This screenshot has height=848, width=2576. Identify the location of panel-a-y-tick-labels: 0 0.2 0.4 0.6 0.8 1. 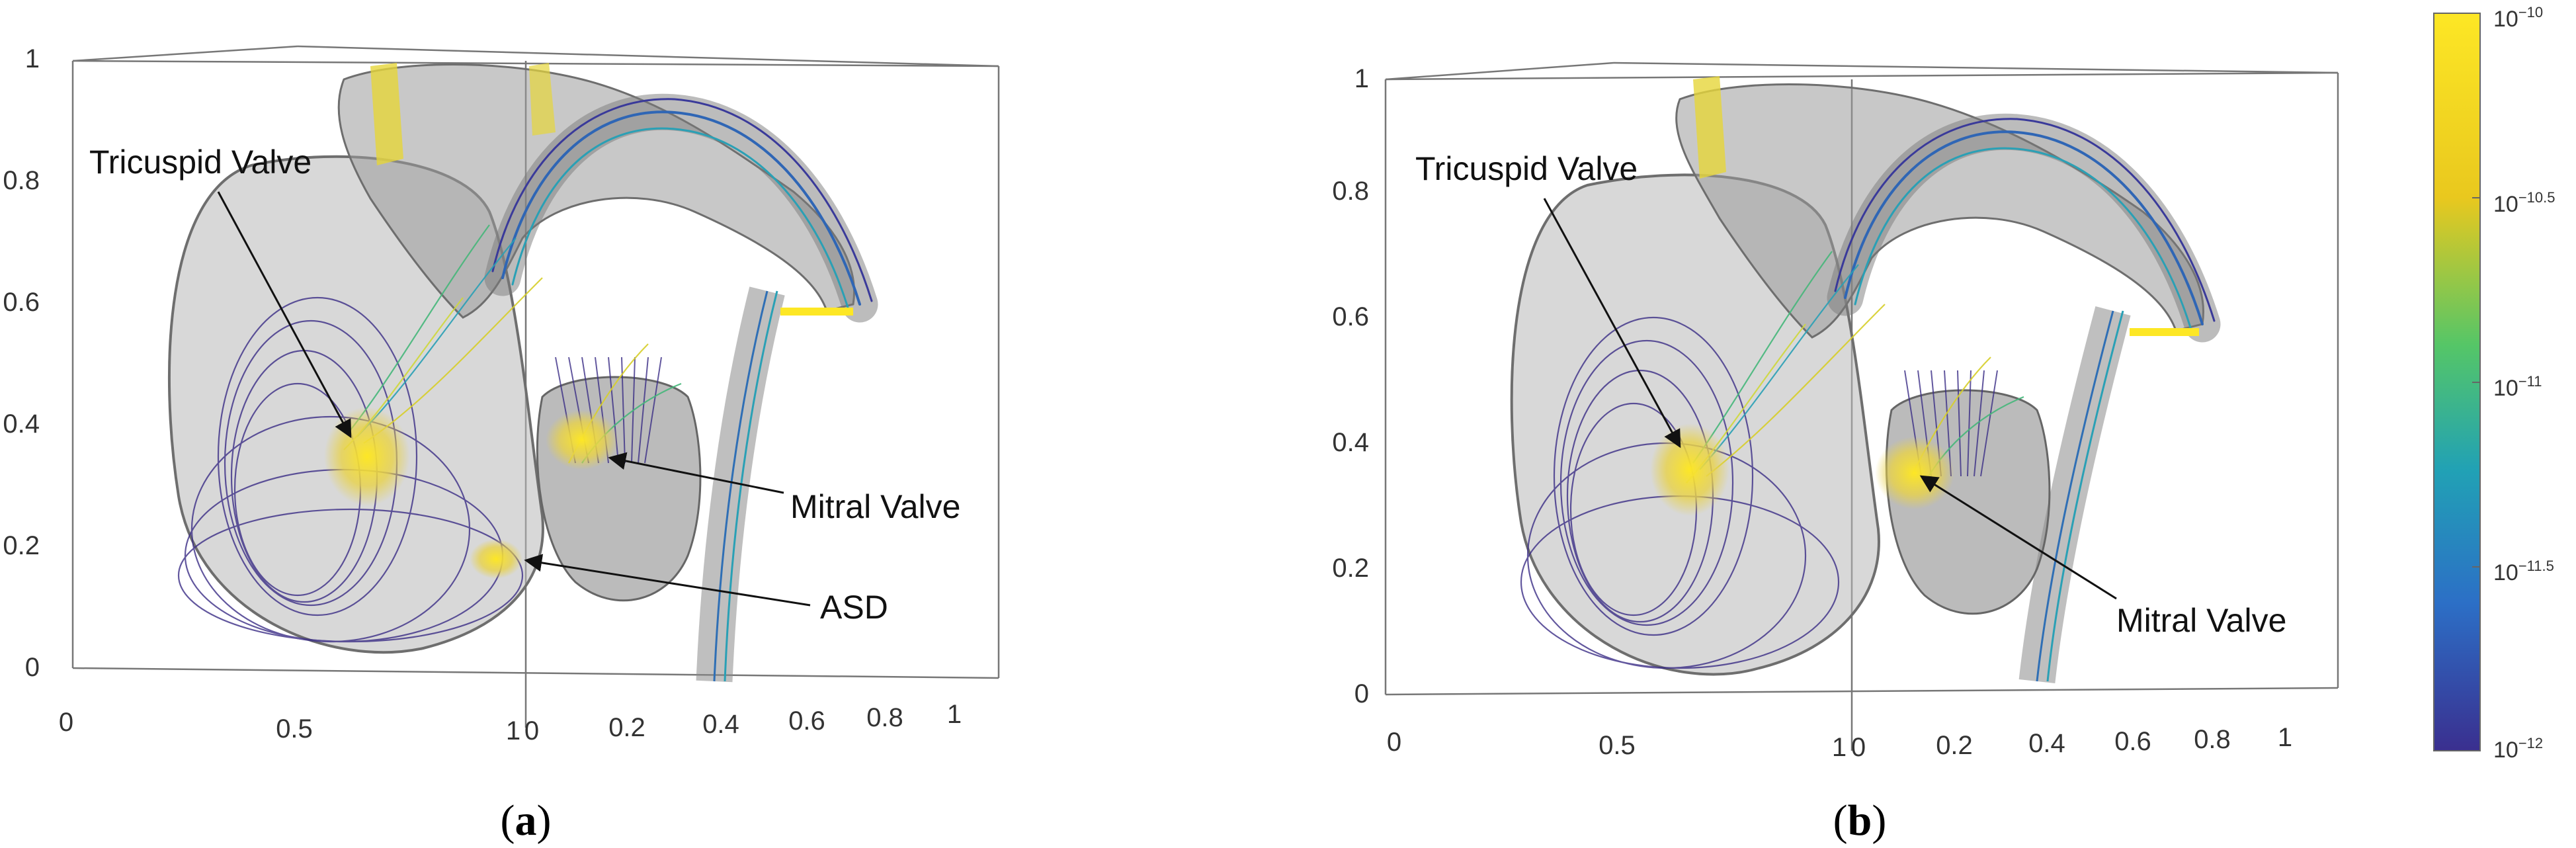
(743, 722).